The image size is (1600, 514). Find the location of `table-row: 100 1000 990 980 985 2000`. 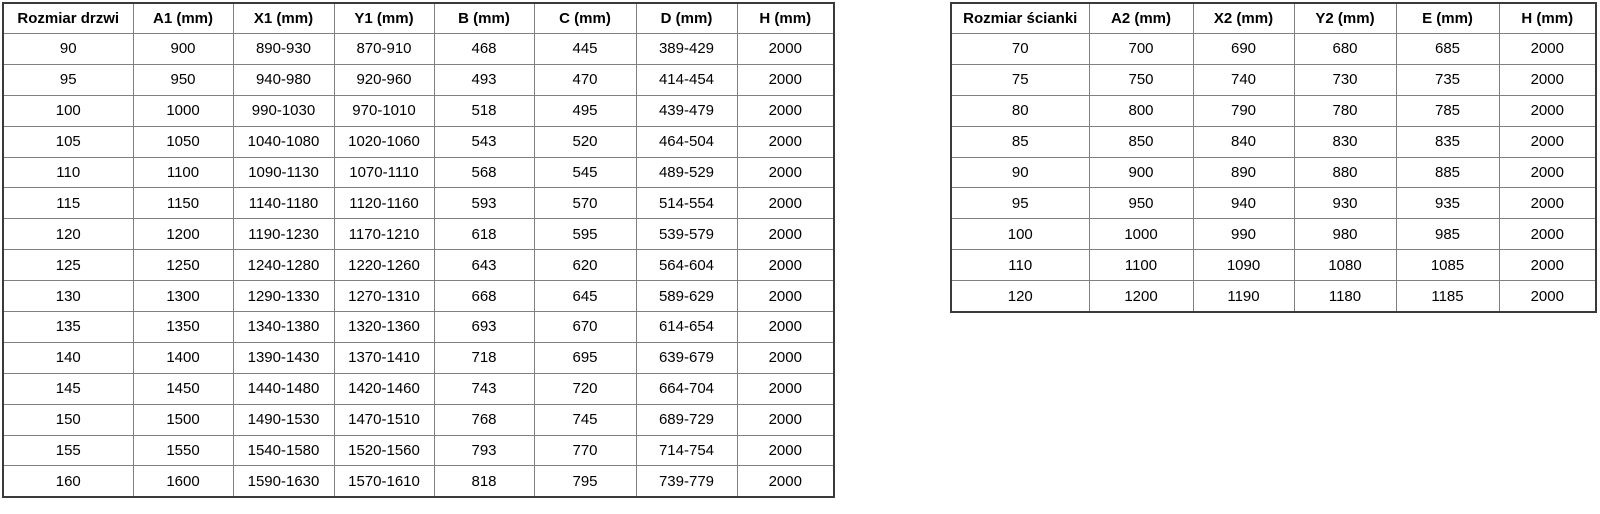

table-row: 100 1000 990 980 985 2000 is located at coordinates (1273, 234).